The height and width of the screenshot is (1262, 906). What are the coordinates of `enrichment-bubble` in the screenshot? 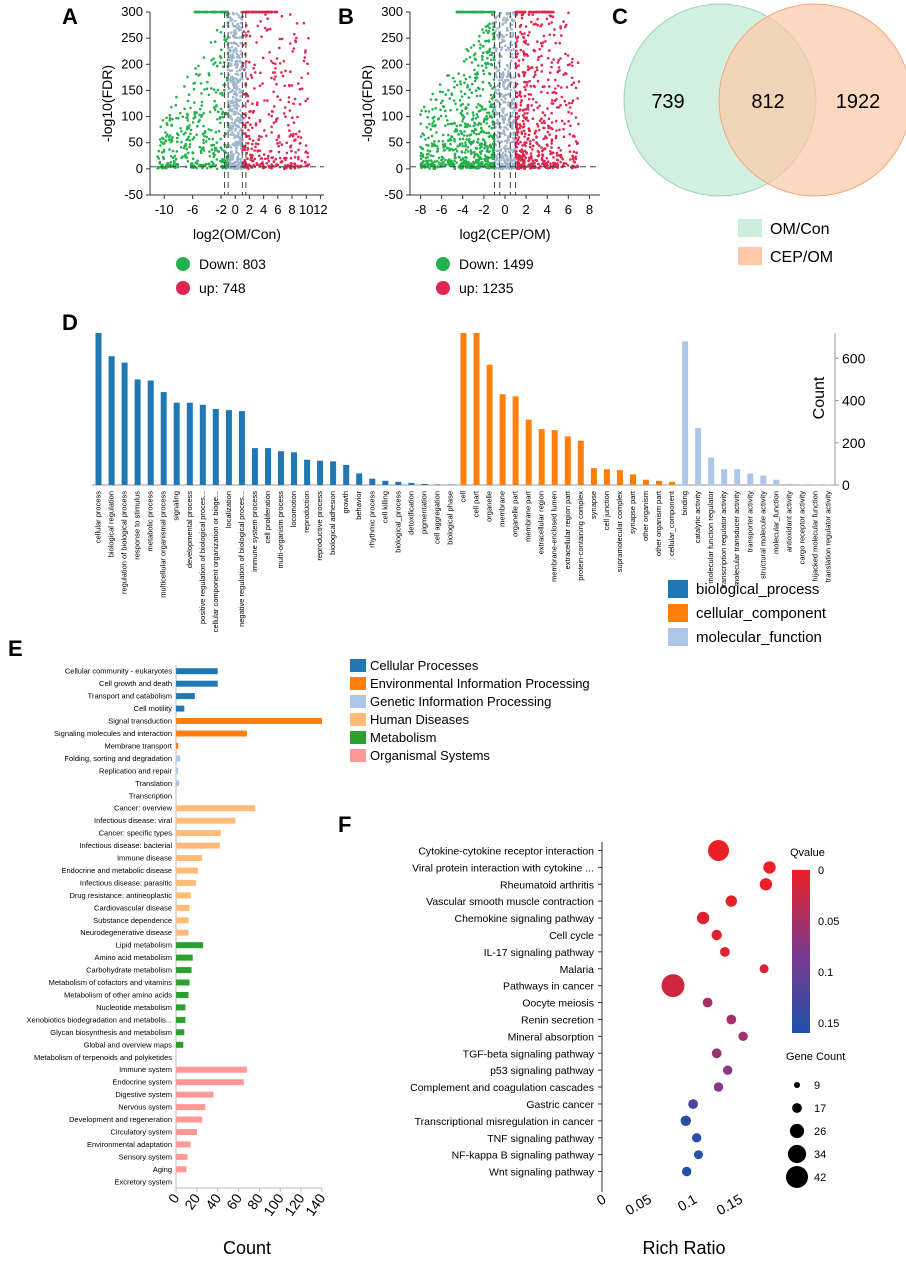 It's located at (716, 1053).